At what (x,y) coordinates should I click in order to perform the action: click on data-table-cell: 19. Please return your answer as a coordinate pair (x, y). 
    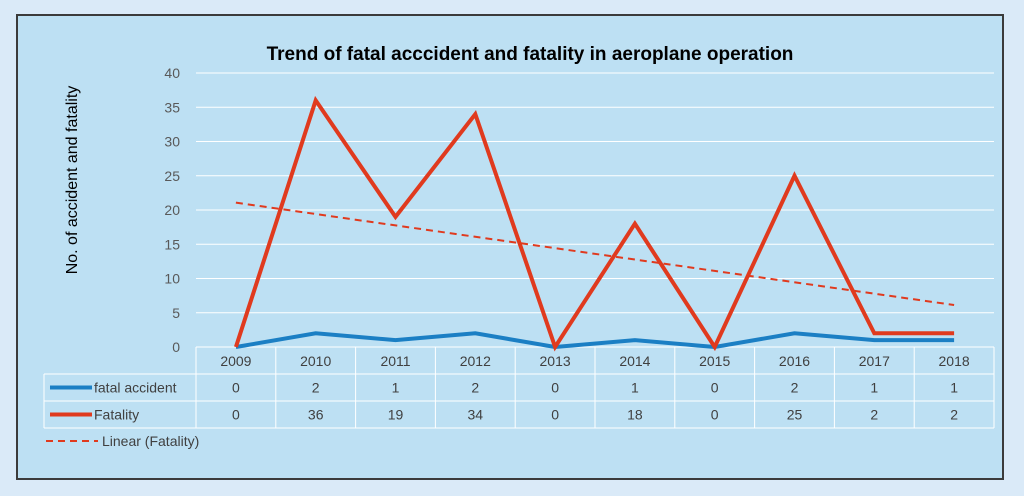
    Looking at the image, I should click on (396, 415).